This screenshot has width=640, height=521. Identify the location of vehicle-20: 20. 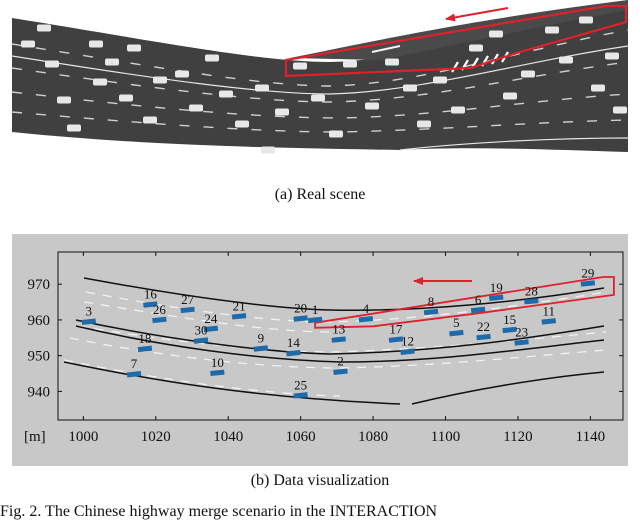
(300, 311).